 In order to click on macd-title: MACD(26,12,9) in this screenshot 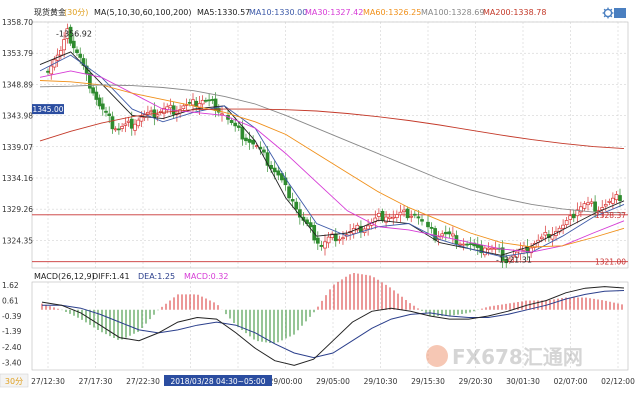, I will do `click(64, 276)`.